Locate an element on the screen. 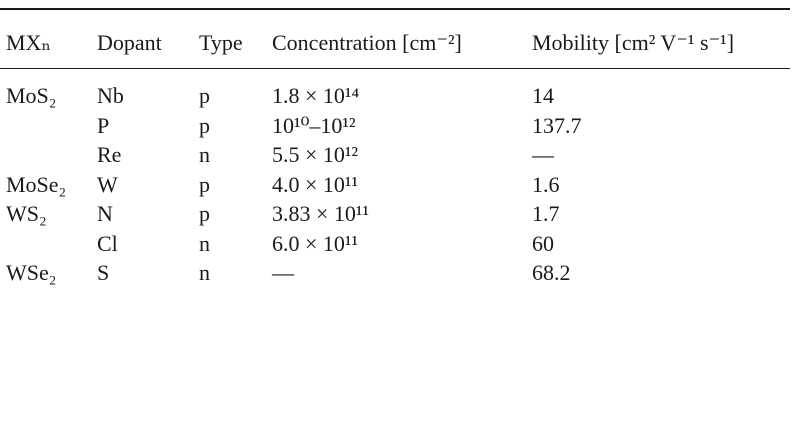 This screenshot has height=430, width=802. table-cell: 1.7 is located at coordinates (546, 213).